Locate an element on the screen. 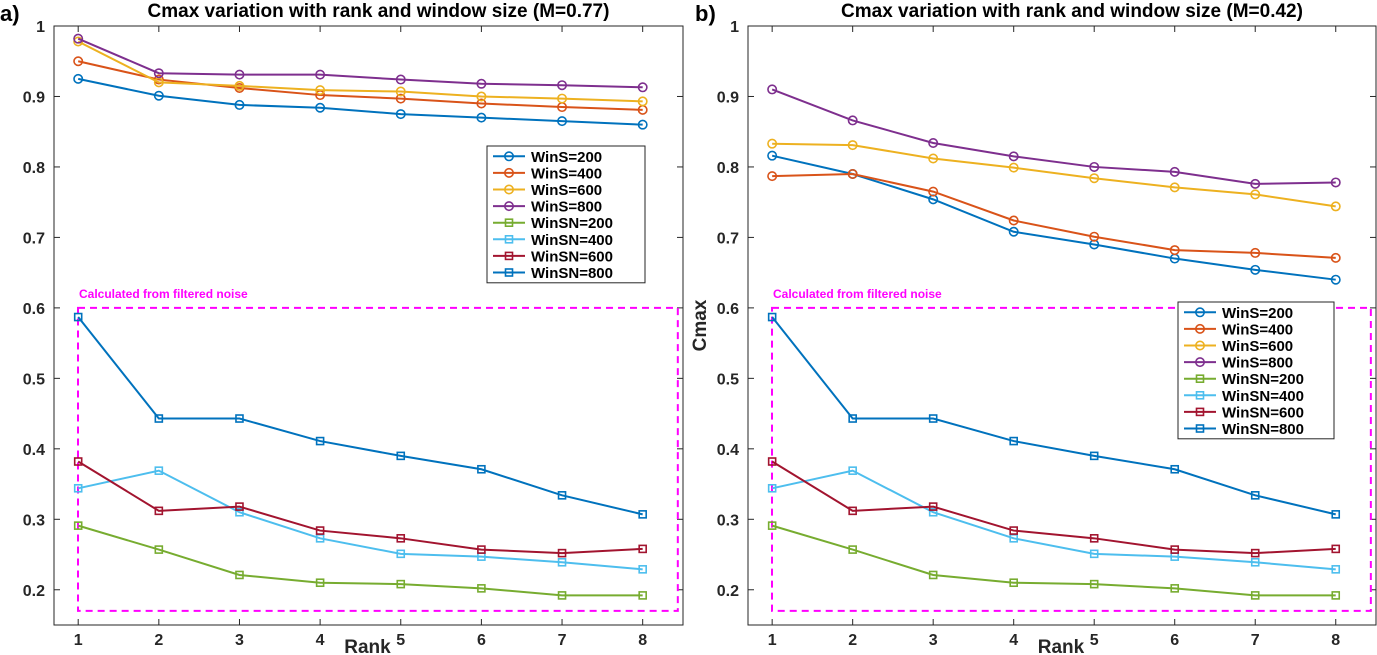  y-tick-label: 0.6 is located at coordinates (728, 309).